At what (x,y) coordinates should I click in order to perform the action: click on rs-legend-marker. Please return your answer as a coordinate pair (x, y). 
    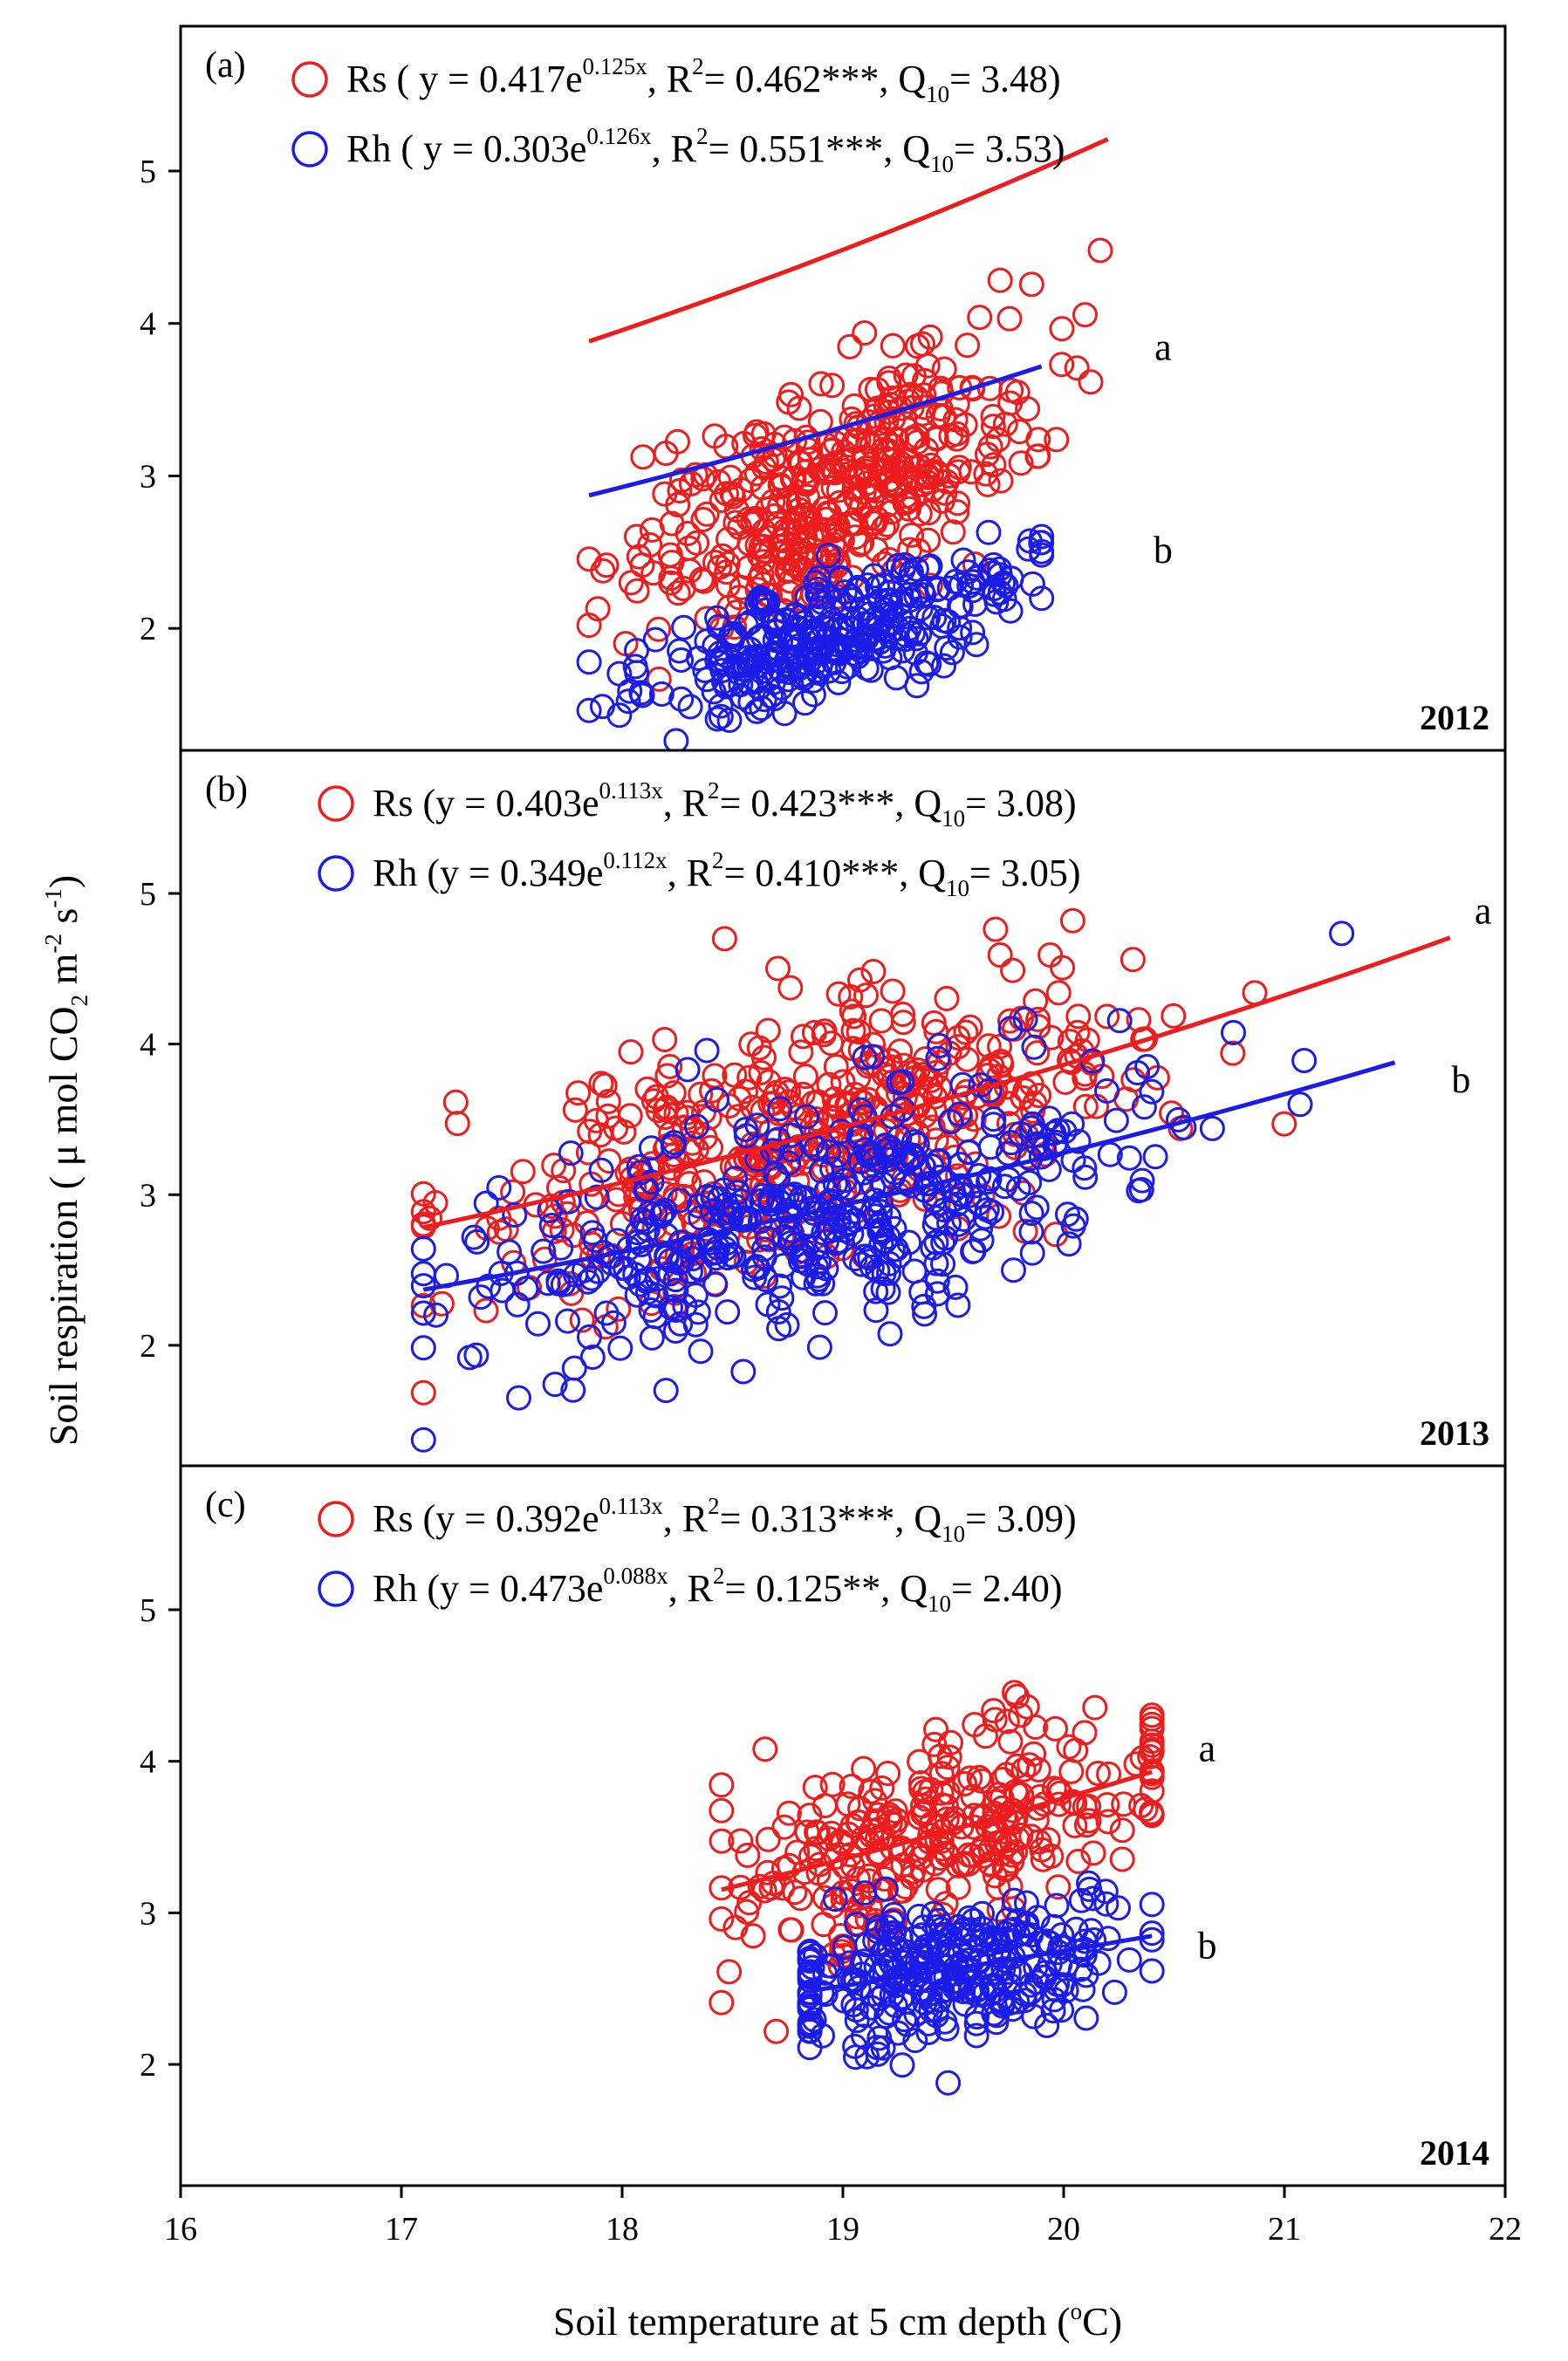
    Looking at the image, I should click on (336, 1519).